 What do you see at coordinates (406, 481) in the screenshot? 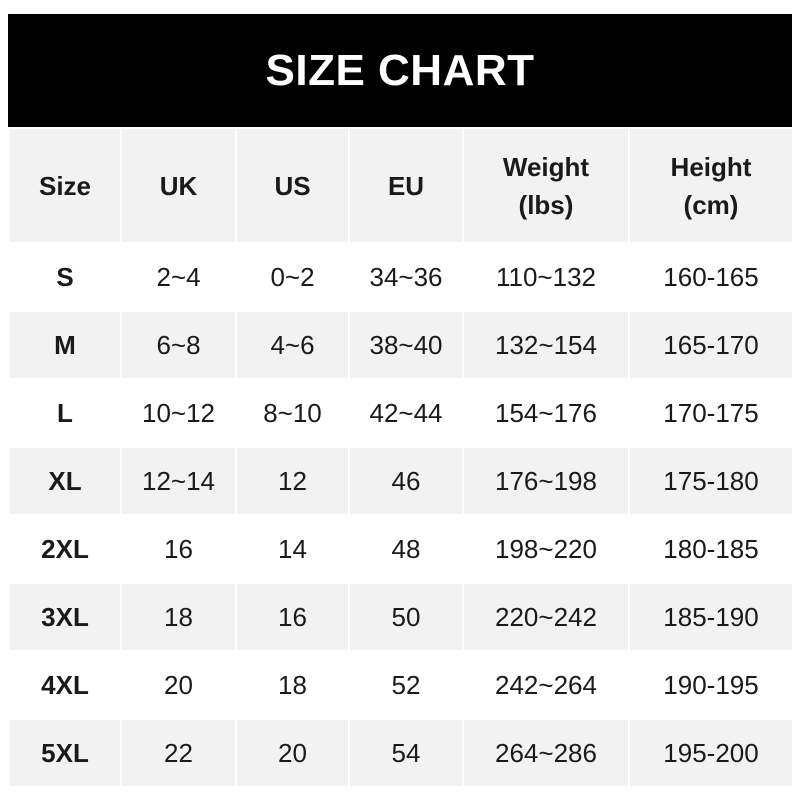
I see `table-cell: 46` at bounding box center [406, 481].